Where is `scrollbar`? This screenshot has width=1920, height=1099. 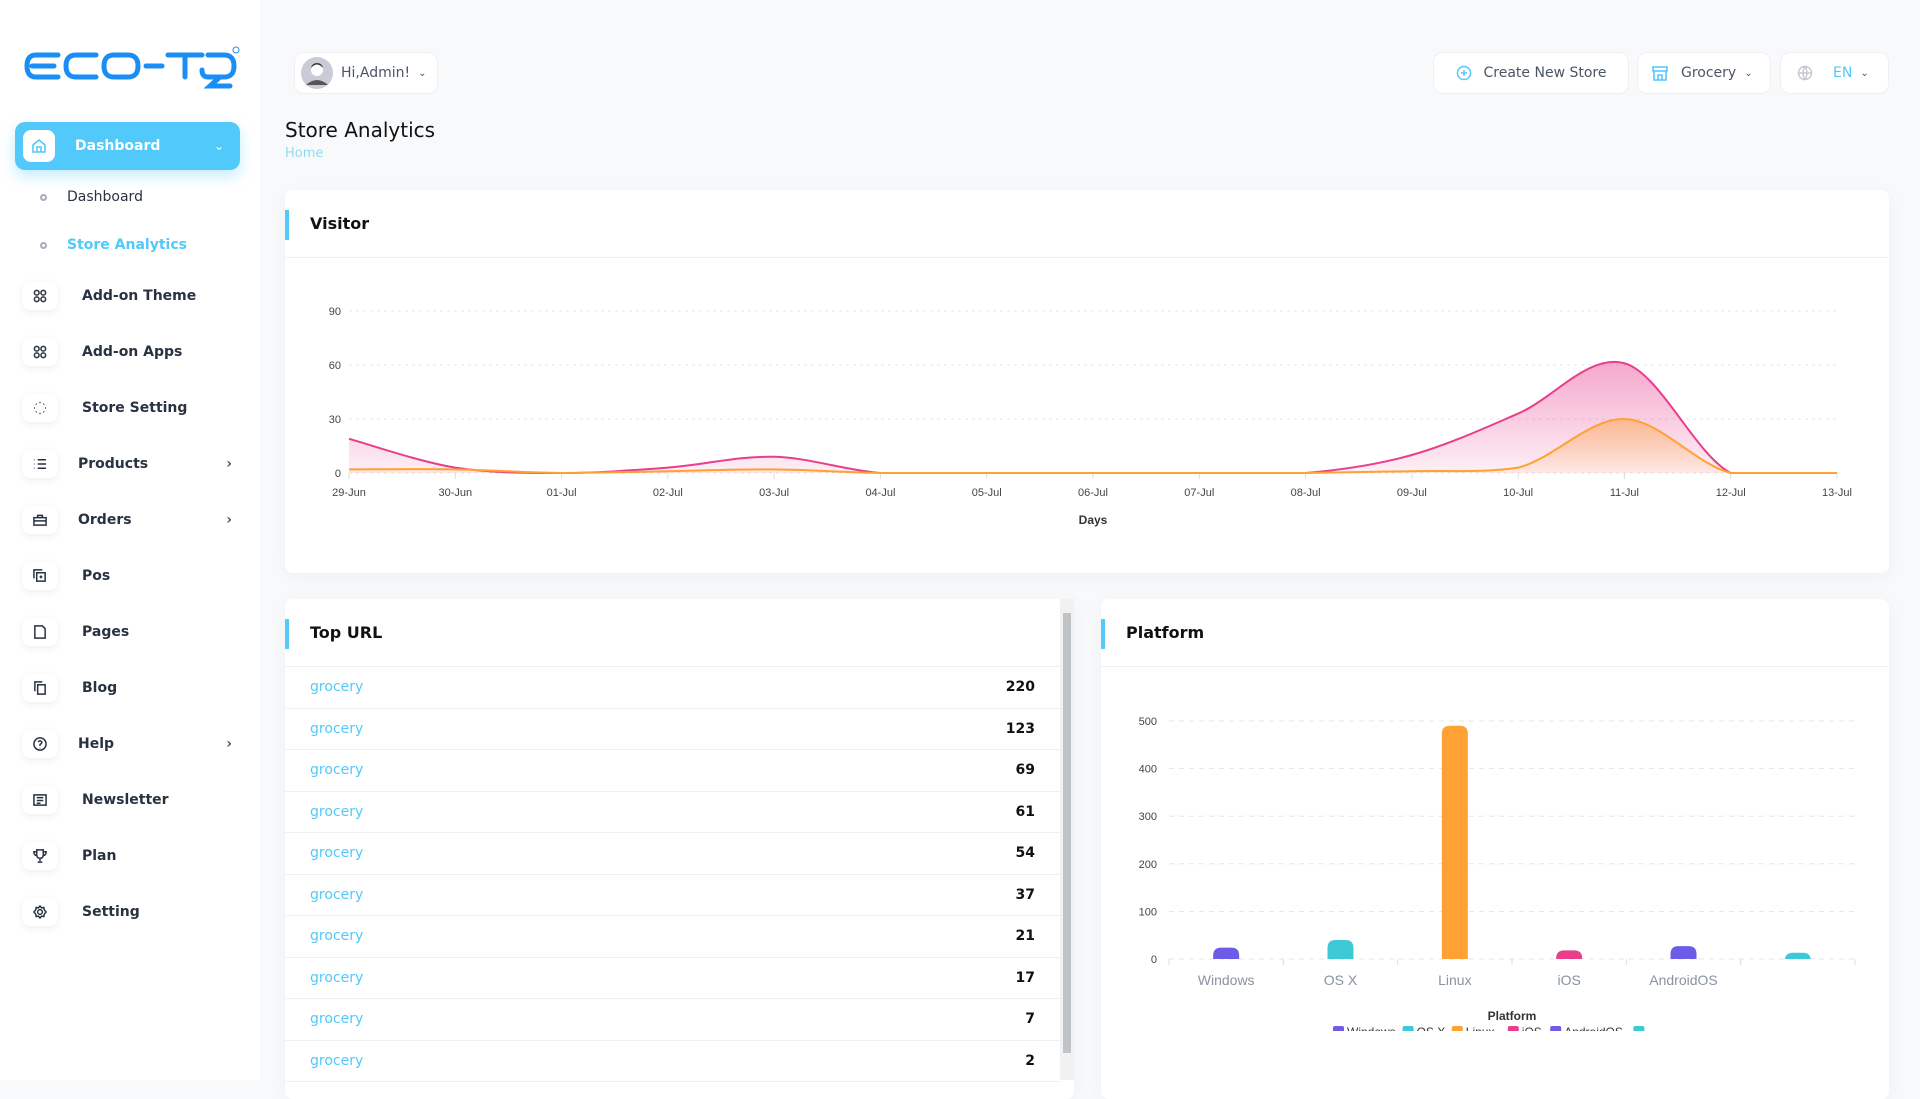
scrollbar is located at coordinates (1067, 839).